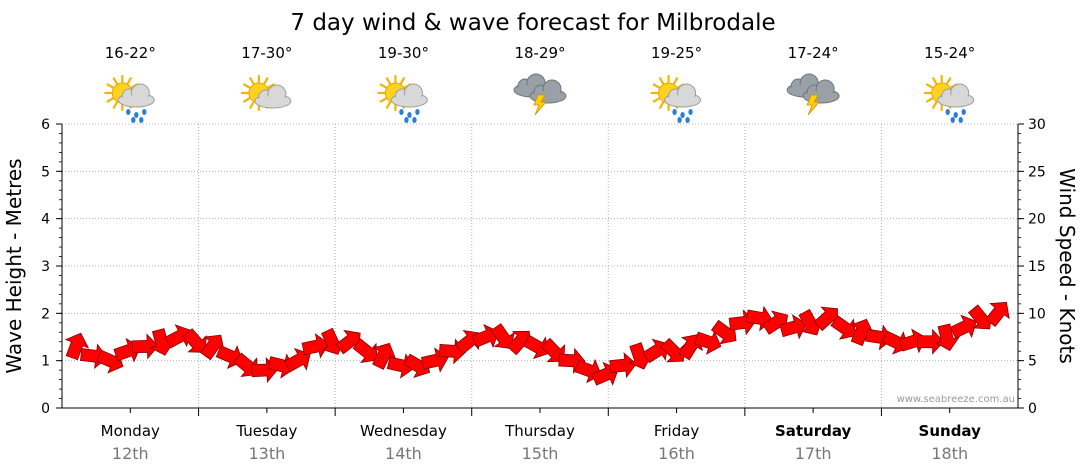 This screenshot has width=1080, height=475. I want to click on sun-cloud-icon, so click(266, 93).